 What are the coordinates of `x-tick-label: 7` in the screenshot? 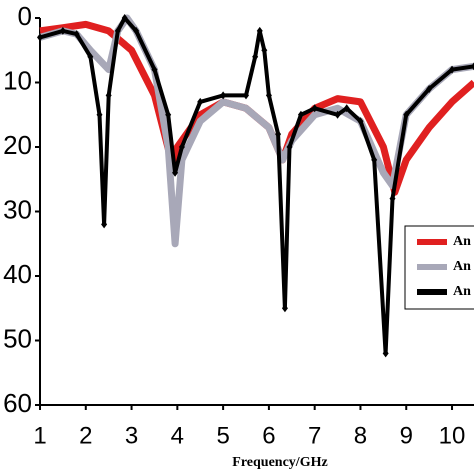 It's located at (314, 435).